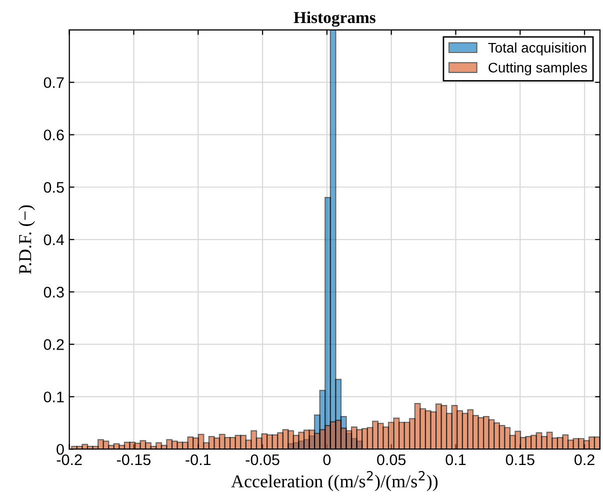  Describe the element at coordinates (60, 449) in the screenshot. I see `y-tick-label: 0` at that location.